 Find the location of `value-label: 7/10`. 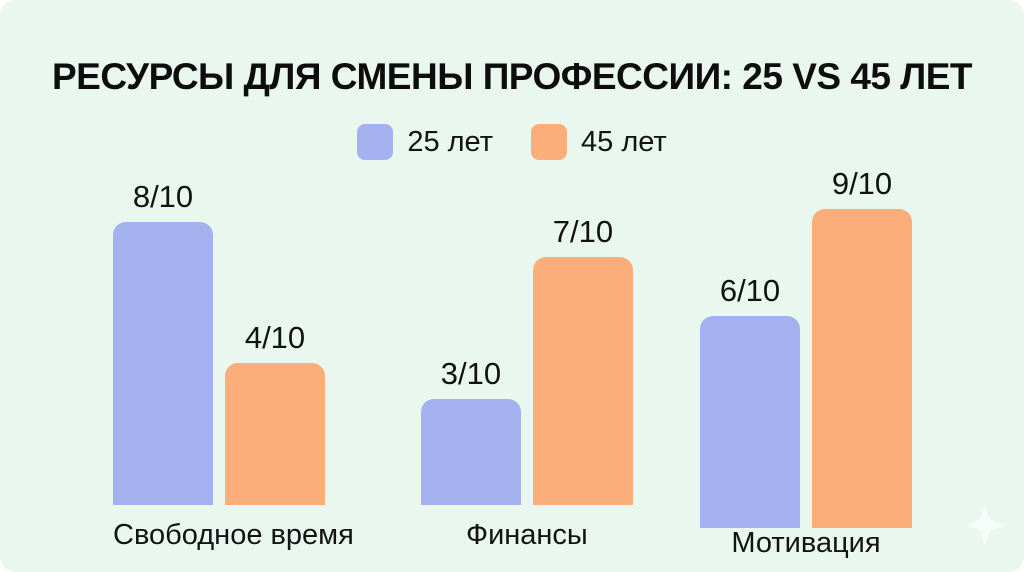

value-label: 7/10 is located at coordinates (583, 231).